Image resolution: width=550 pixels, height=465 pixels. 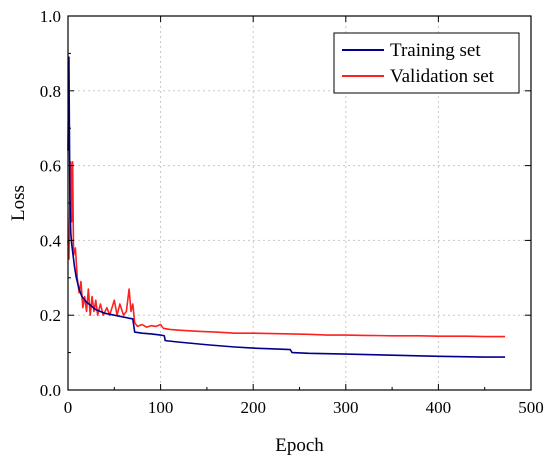 What do you see at coordinates (435, 50) in the screenshot?
I see `legend-label-training: Training set` at bounding box center [435, 50].